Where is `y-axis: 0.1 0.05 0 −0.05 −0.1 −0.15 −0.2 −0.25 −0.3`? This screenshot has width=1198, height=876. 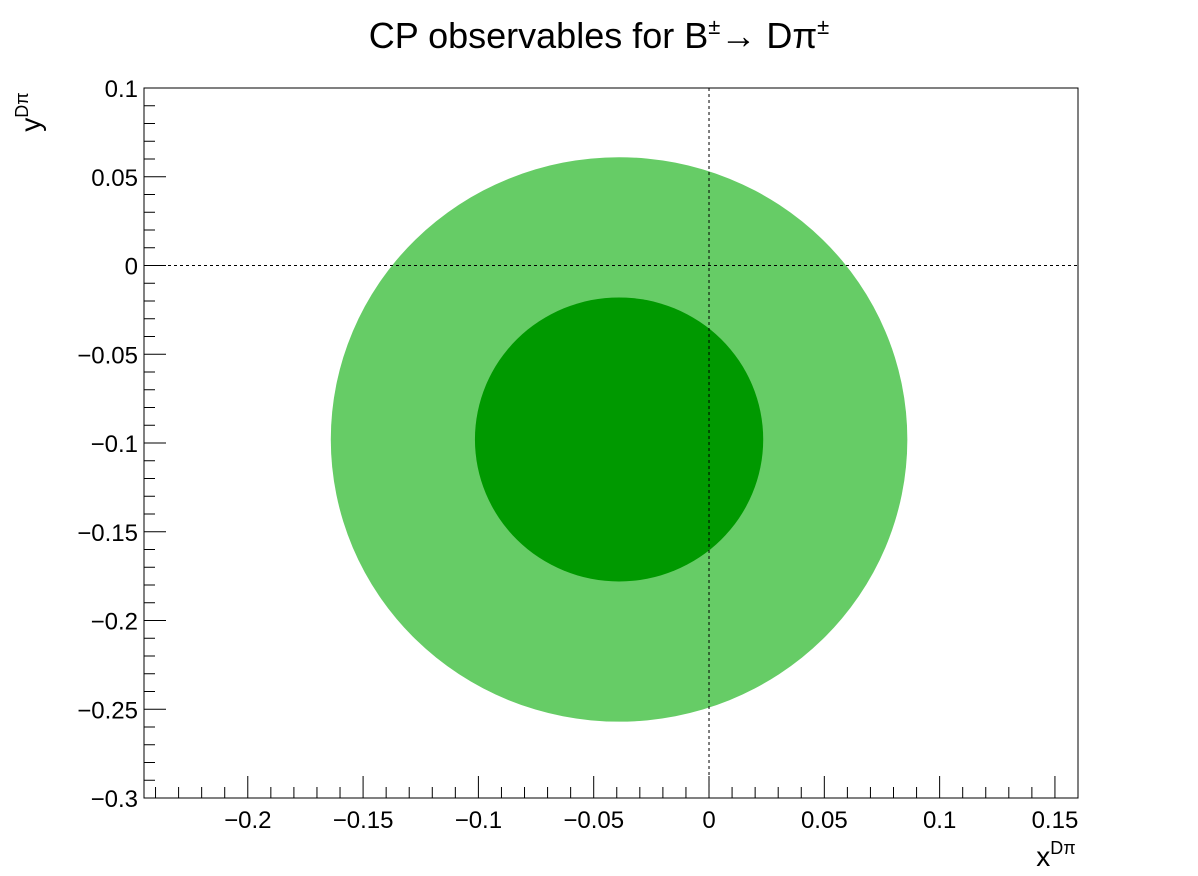 y-axis: 0.1 0.05 0 −0.05 −0.1 −0.15 −0.2 −0.25 −0.3 is located at coordinates (121, 444).